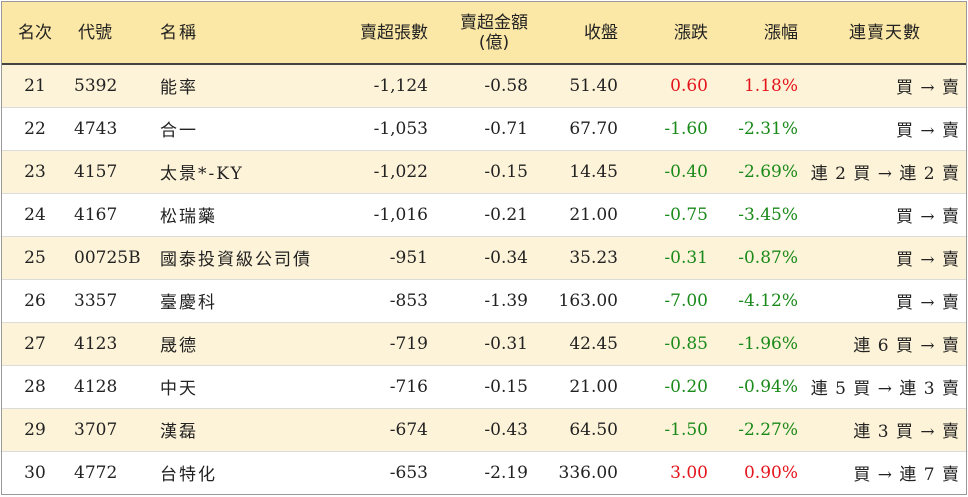 The width and height of the screenshot is (968, 497). I want to click on pct-cell: -0.87%, so click(759, 257).